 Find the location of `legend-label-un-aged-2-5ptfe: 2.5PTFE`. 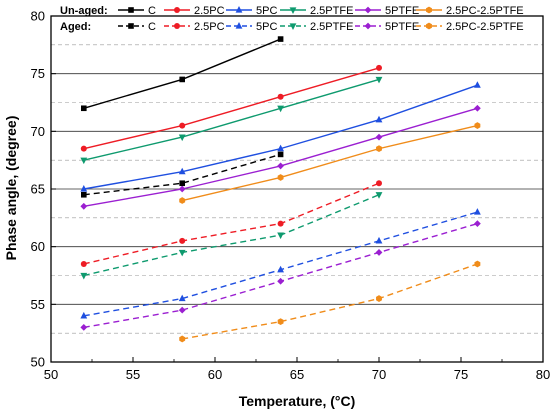

legend-label-un-aged-2-5ptfe: 2.5PTFE is located at coordinates (331, 11).